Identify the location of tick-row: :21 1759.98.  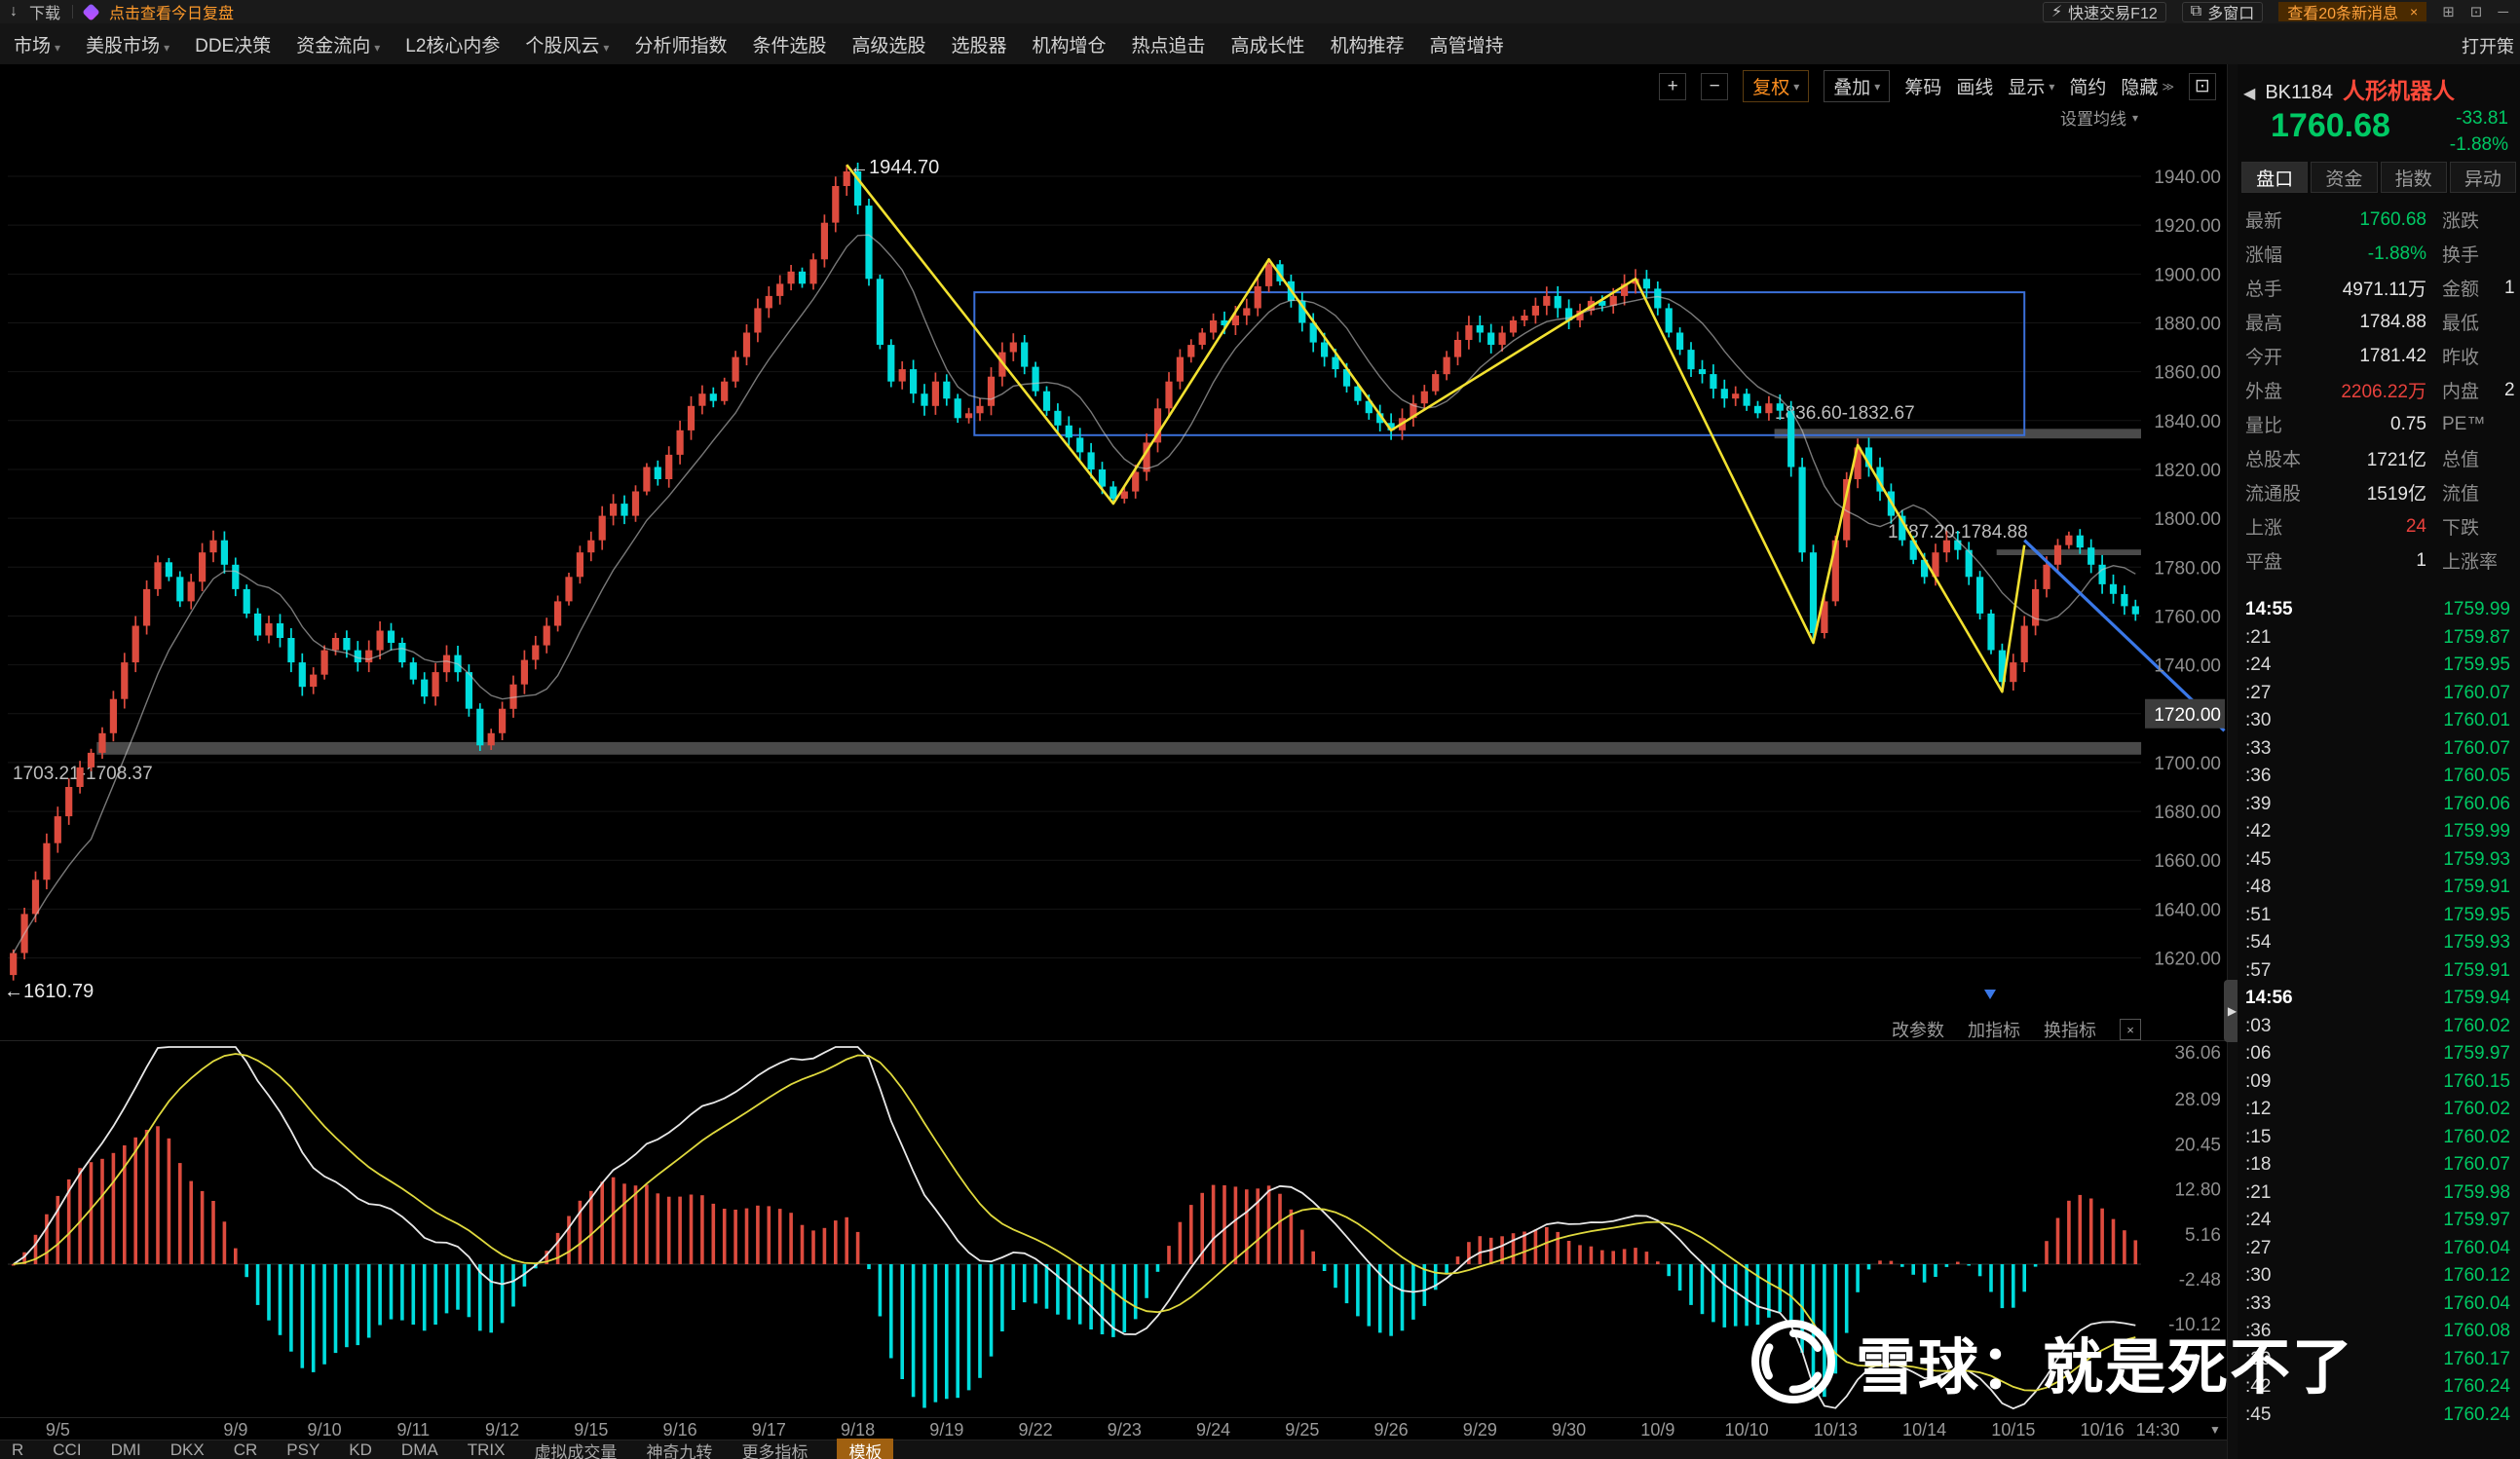
(2379, 1193).